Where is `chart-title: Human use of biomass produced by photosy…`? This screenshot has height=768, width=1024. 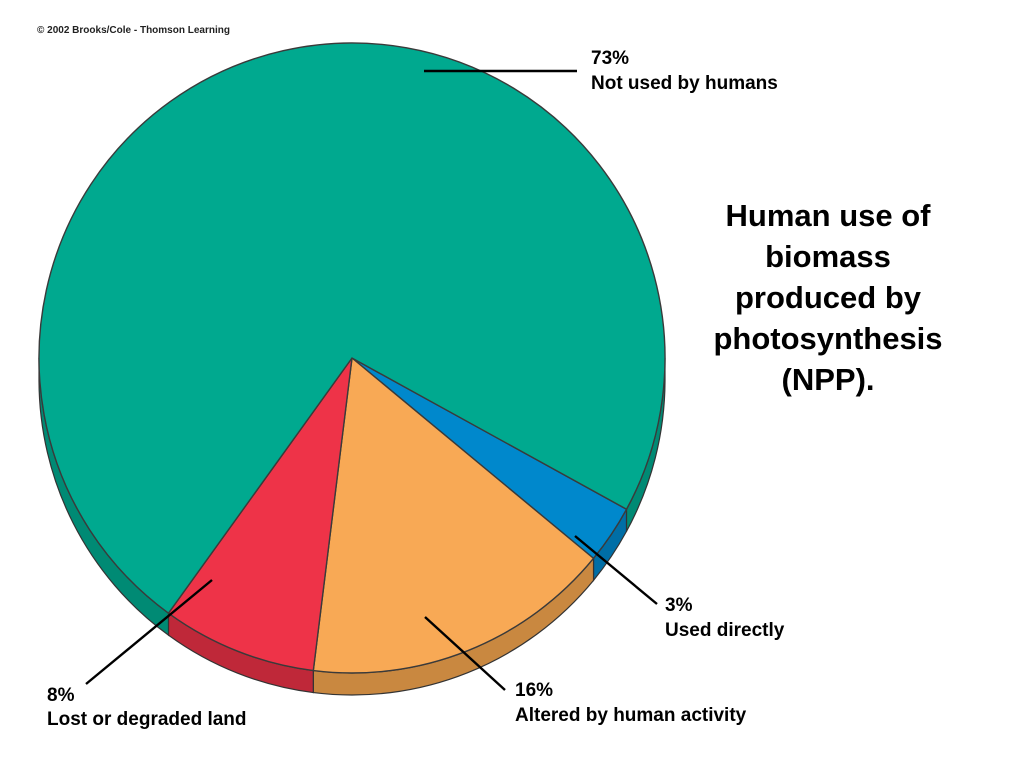
chart-title: Human use of biomass produced by photosy… is located at coordinates (827, 297).